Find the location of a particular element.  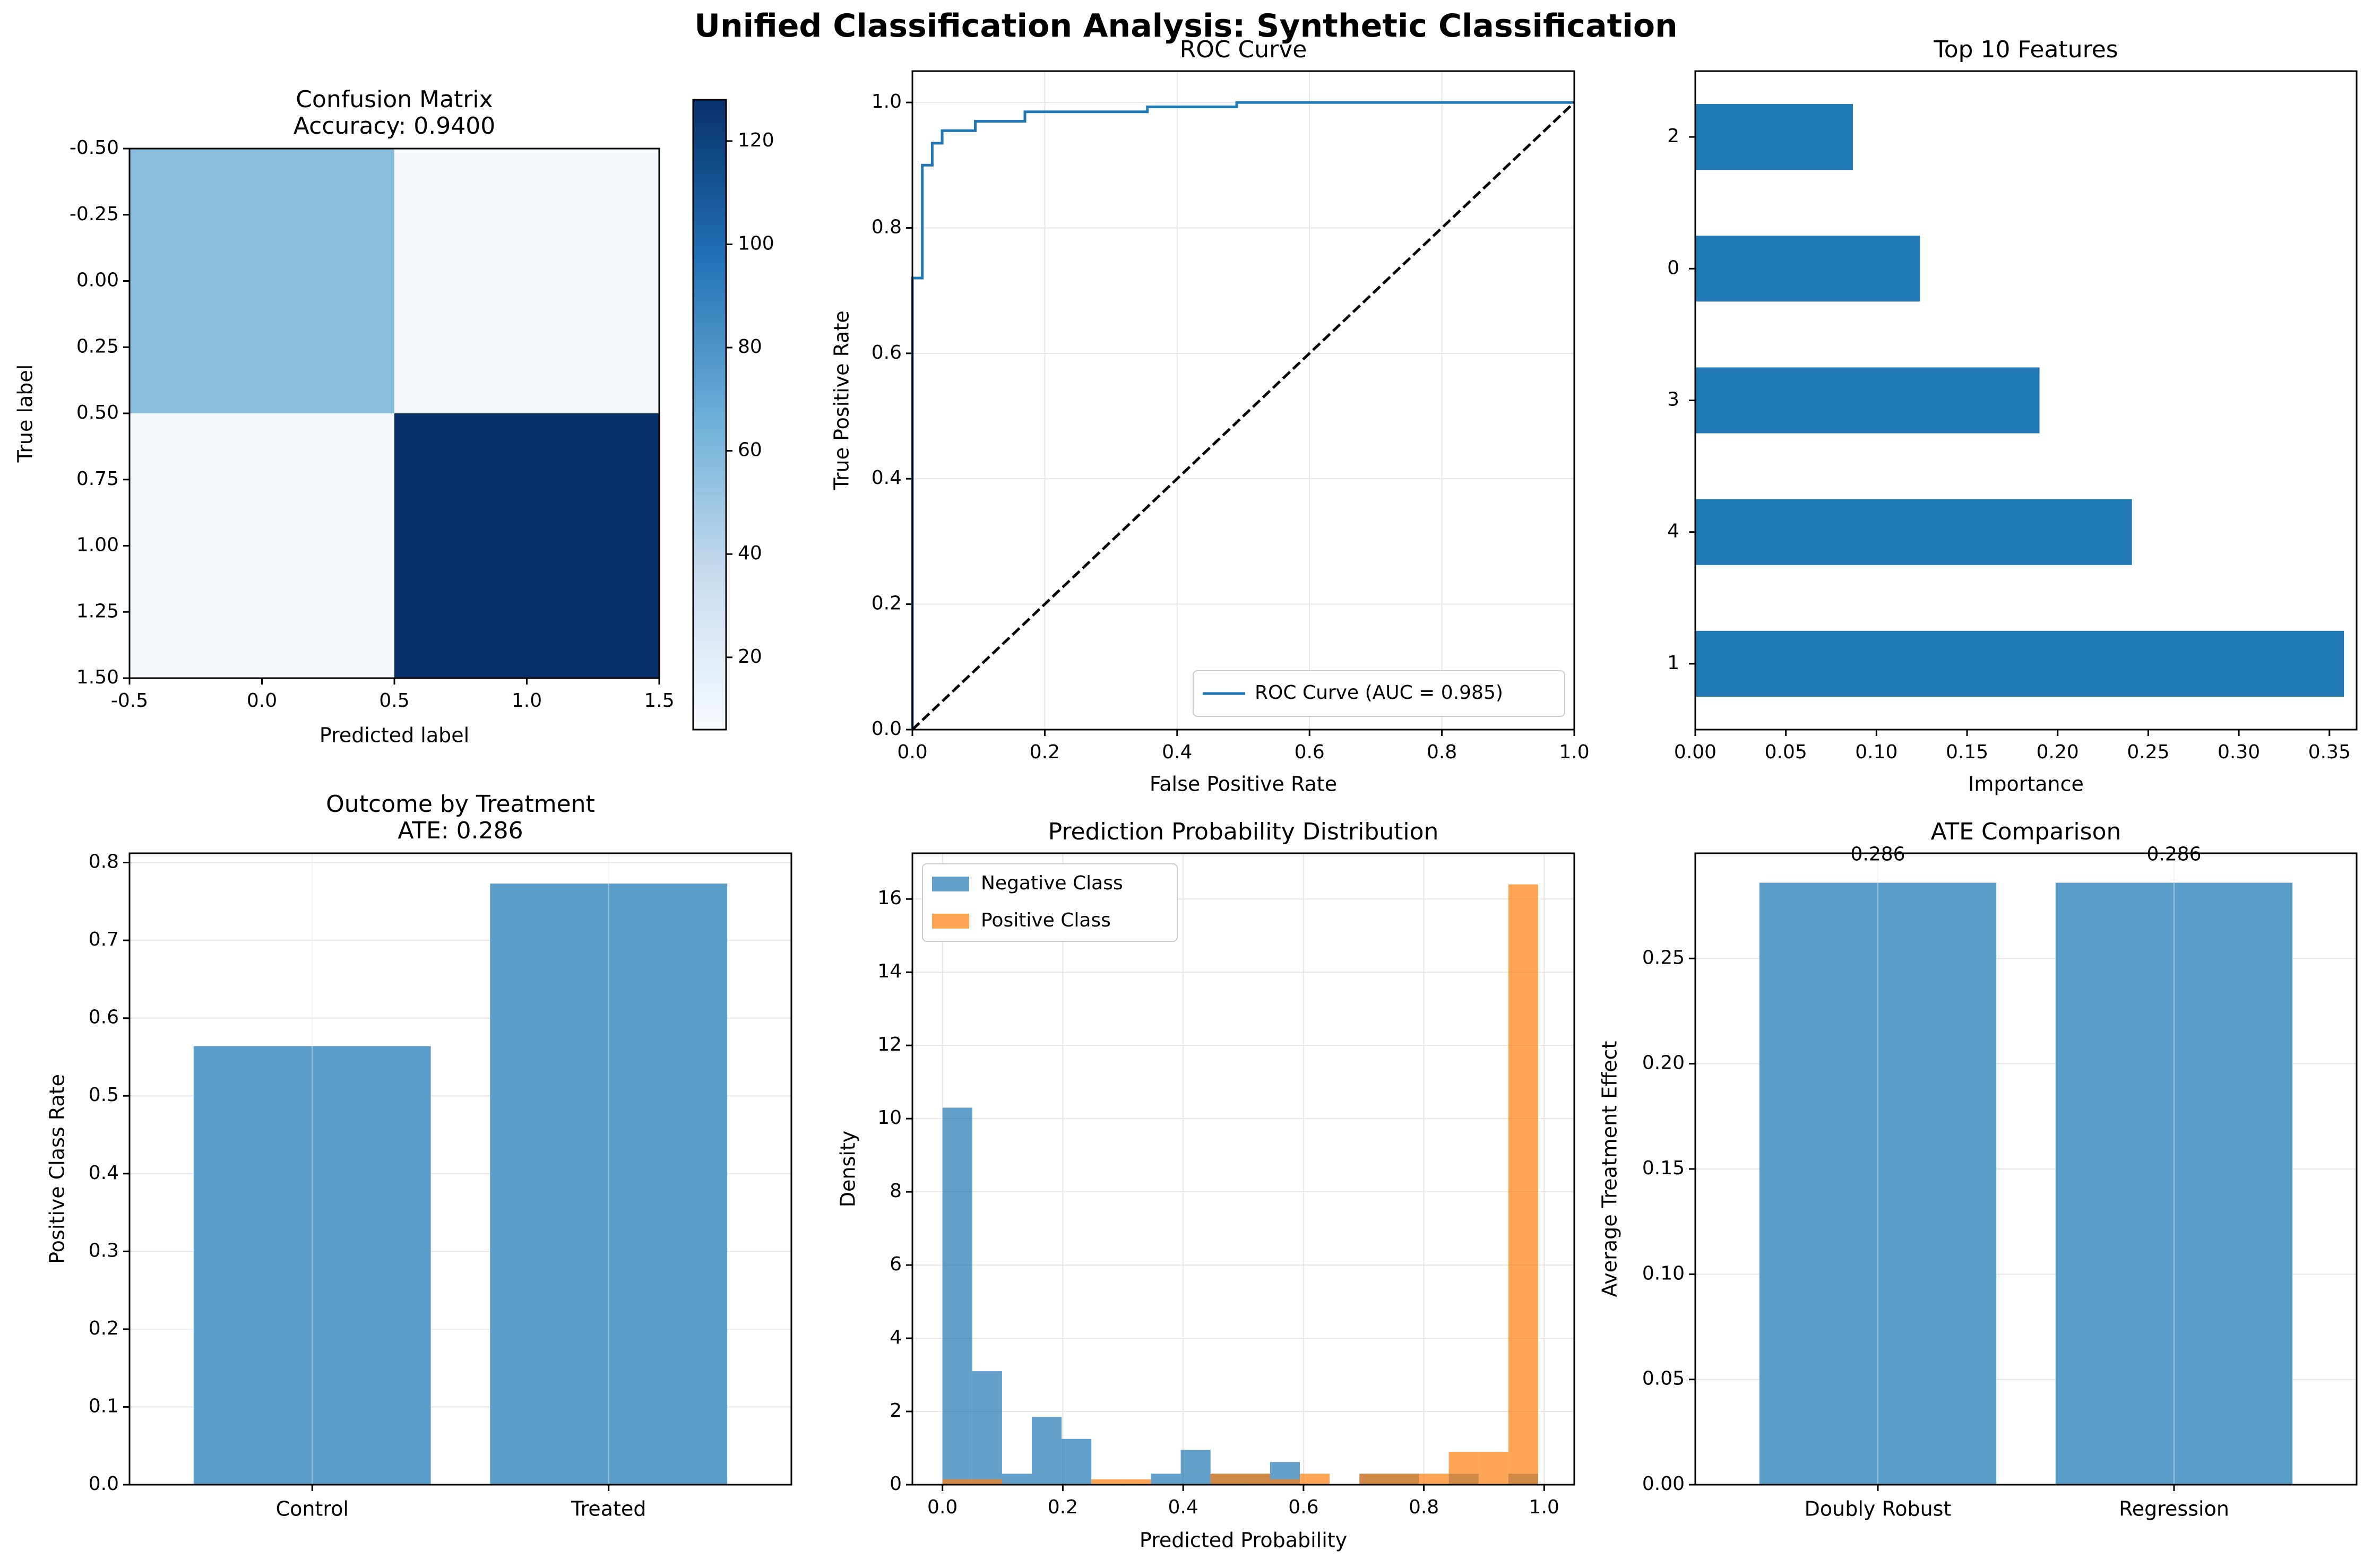

x-tick-label: Control is located at coordinates (312, 1509).